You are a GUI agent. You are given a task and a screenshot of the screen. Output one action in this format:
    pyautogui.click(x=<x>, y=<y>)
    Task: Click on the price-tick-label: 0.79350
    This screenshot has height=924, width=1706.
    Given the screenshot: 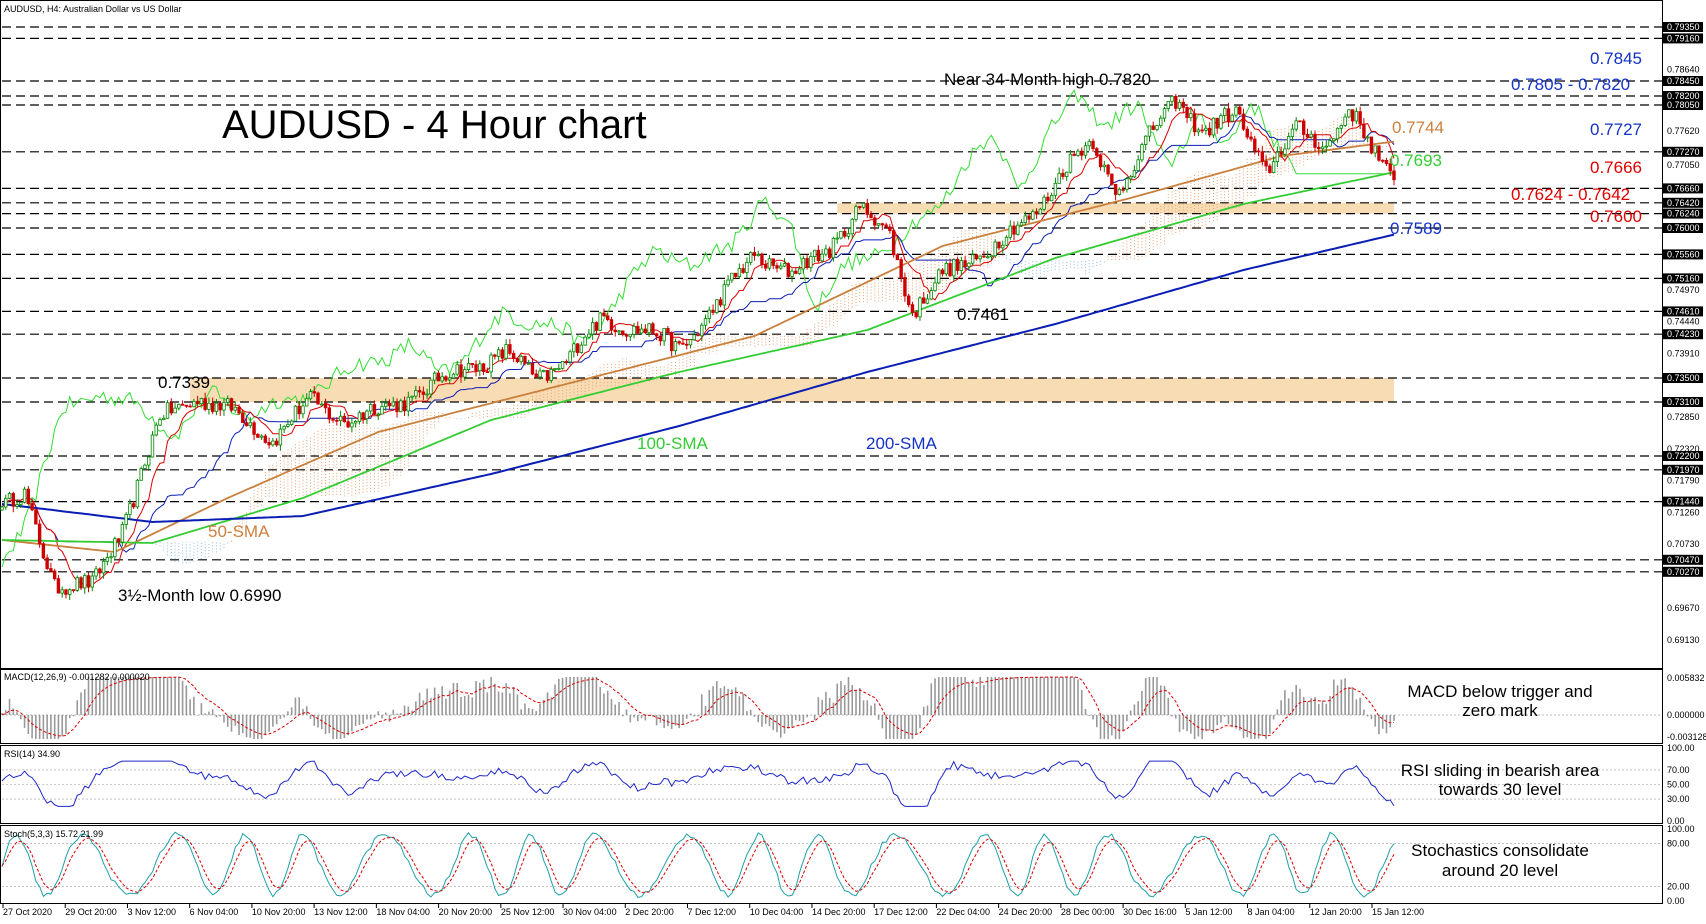 What is the action you would take?
    pyautogui.click(x=1683, y=27)
    